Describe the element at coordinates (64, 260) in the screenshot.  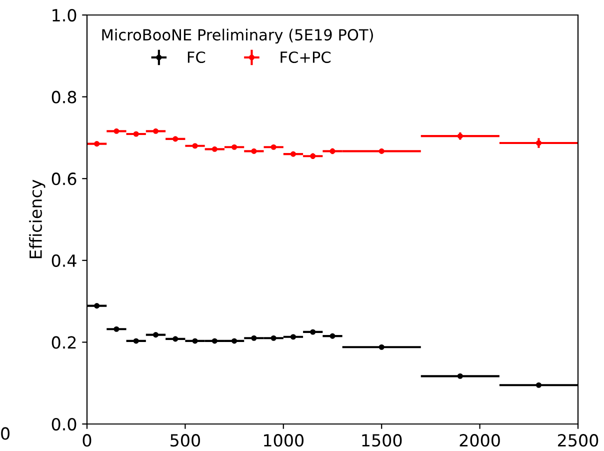
I see `y-tick-label: 0.4` at that location.